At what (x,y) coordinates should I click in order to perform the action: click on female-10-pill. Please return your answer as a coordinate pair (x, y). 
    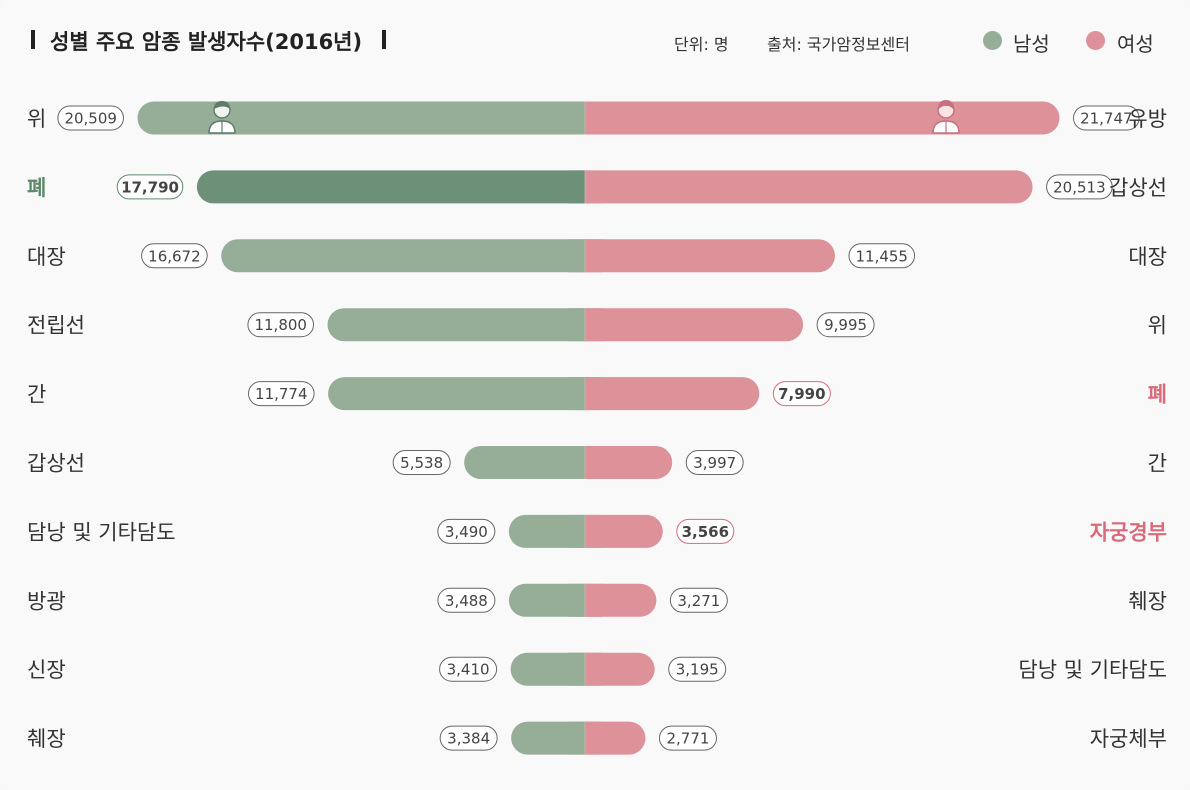
    Looking at the image, I should click on (687, 738).